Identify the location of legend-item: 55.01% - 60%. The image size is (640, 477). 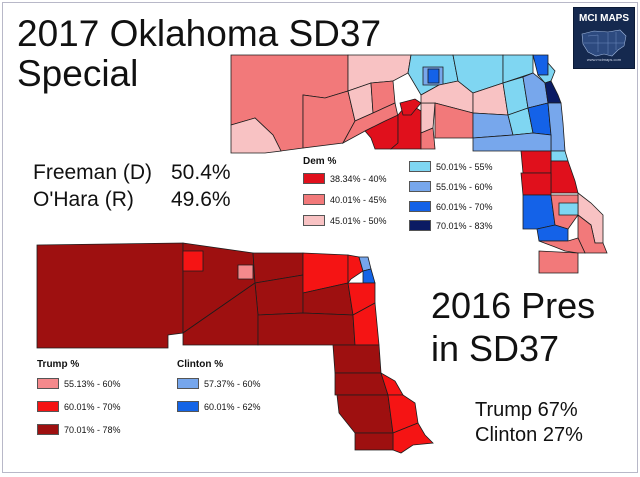
(451, 186).